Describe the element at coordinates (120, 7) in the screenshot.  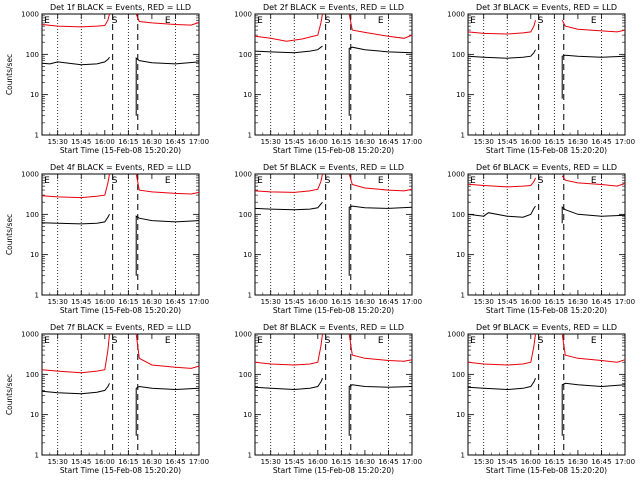
I see `panel-title-1: Det 1f BLACK = Events, RED = LLD` at that location.